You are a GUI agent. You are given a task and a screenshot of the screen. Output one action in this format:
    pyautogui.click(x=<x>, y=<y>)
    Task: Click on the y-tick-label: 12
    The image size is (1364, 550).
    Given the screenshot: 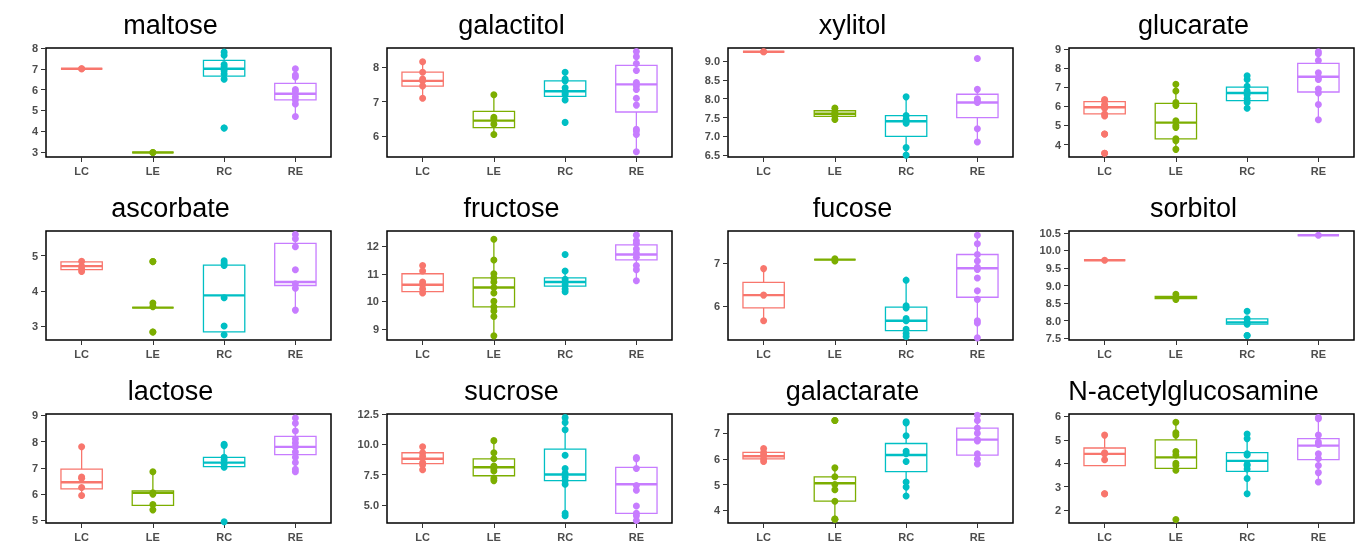 What is the action you would take?
    pyautogui.click(x=372, y=246)
    